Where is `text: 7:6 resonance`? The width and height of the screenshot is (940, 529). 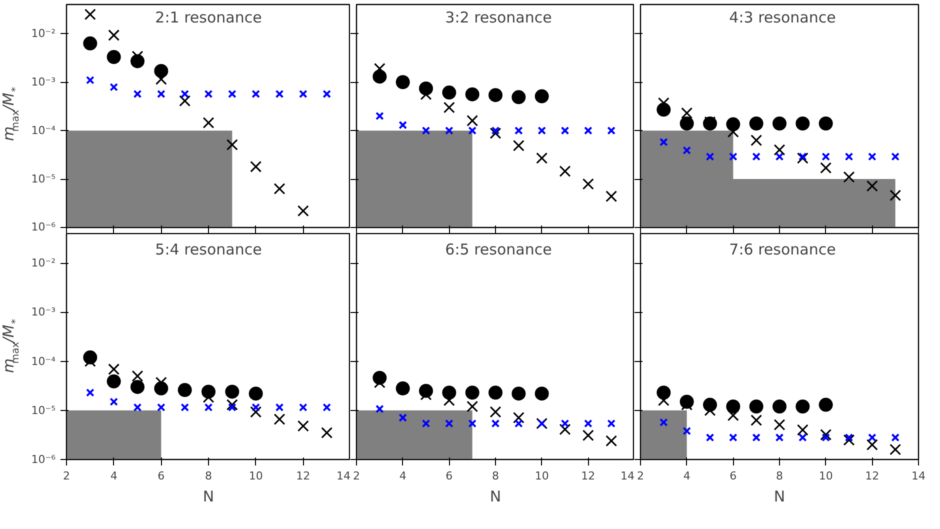
text: 7:6 resonance is located at coordinates (782, 249).